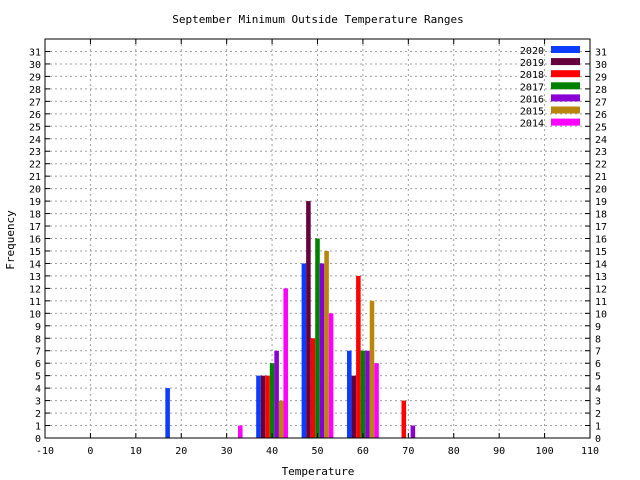 The image size is (640, 480). I want to click on y-tick-label-right: 20, so click(601, 190).